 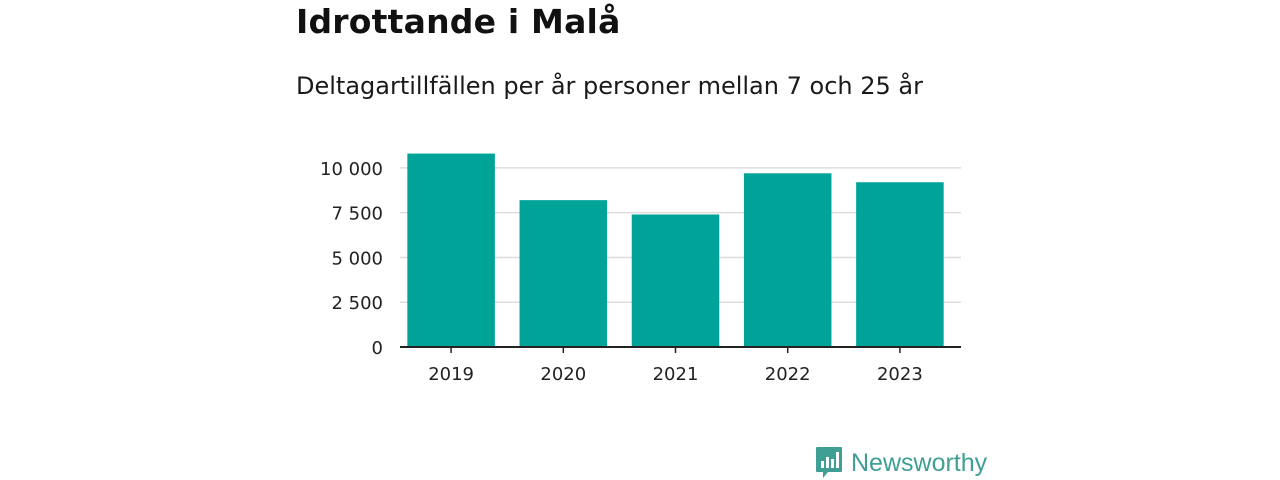 I want to click on y-tick-label: 5 000, so click(x=357, y=258).